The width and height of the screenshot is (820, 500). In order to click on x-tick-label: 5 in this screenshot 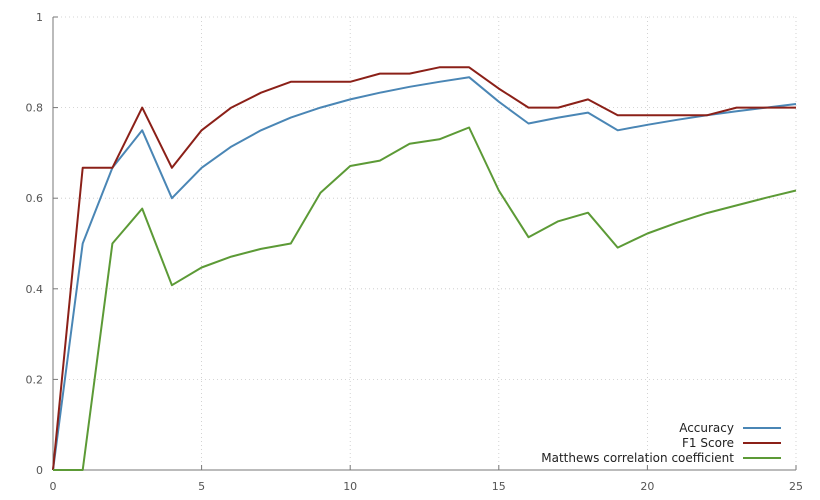, I will do `click(201, 486)`.